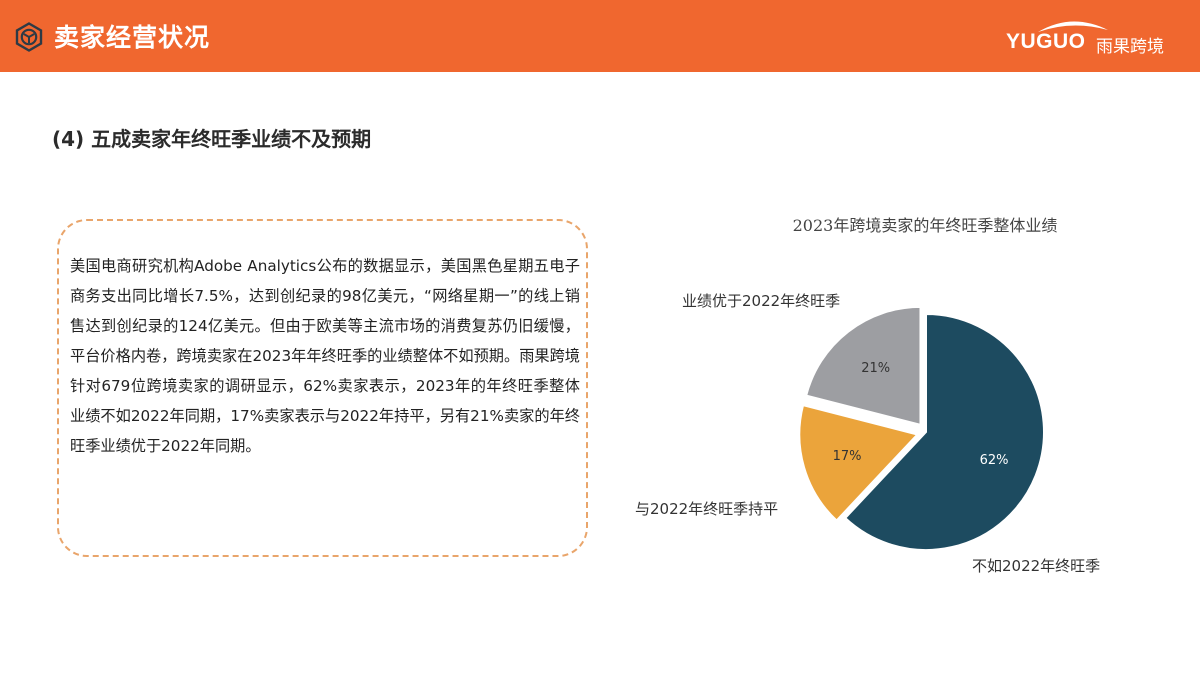  Describe the element at coordinates (1130, 47) in the screenshot. I see `brand-name-cn: 雨果跨境` at that location.